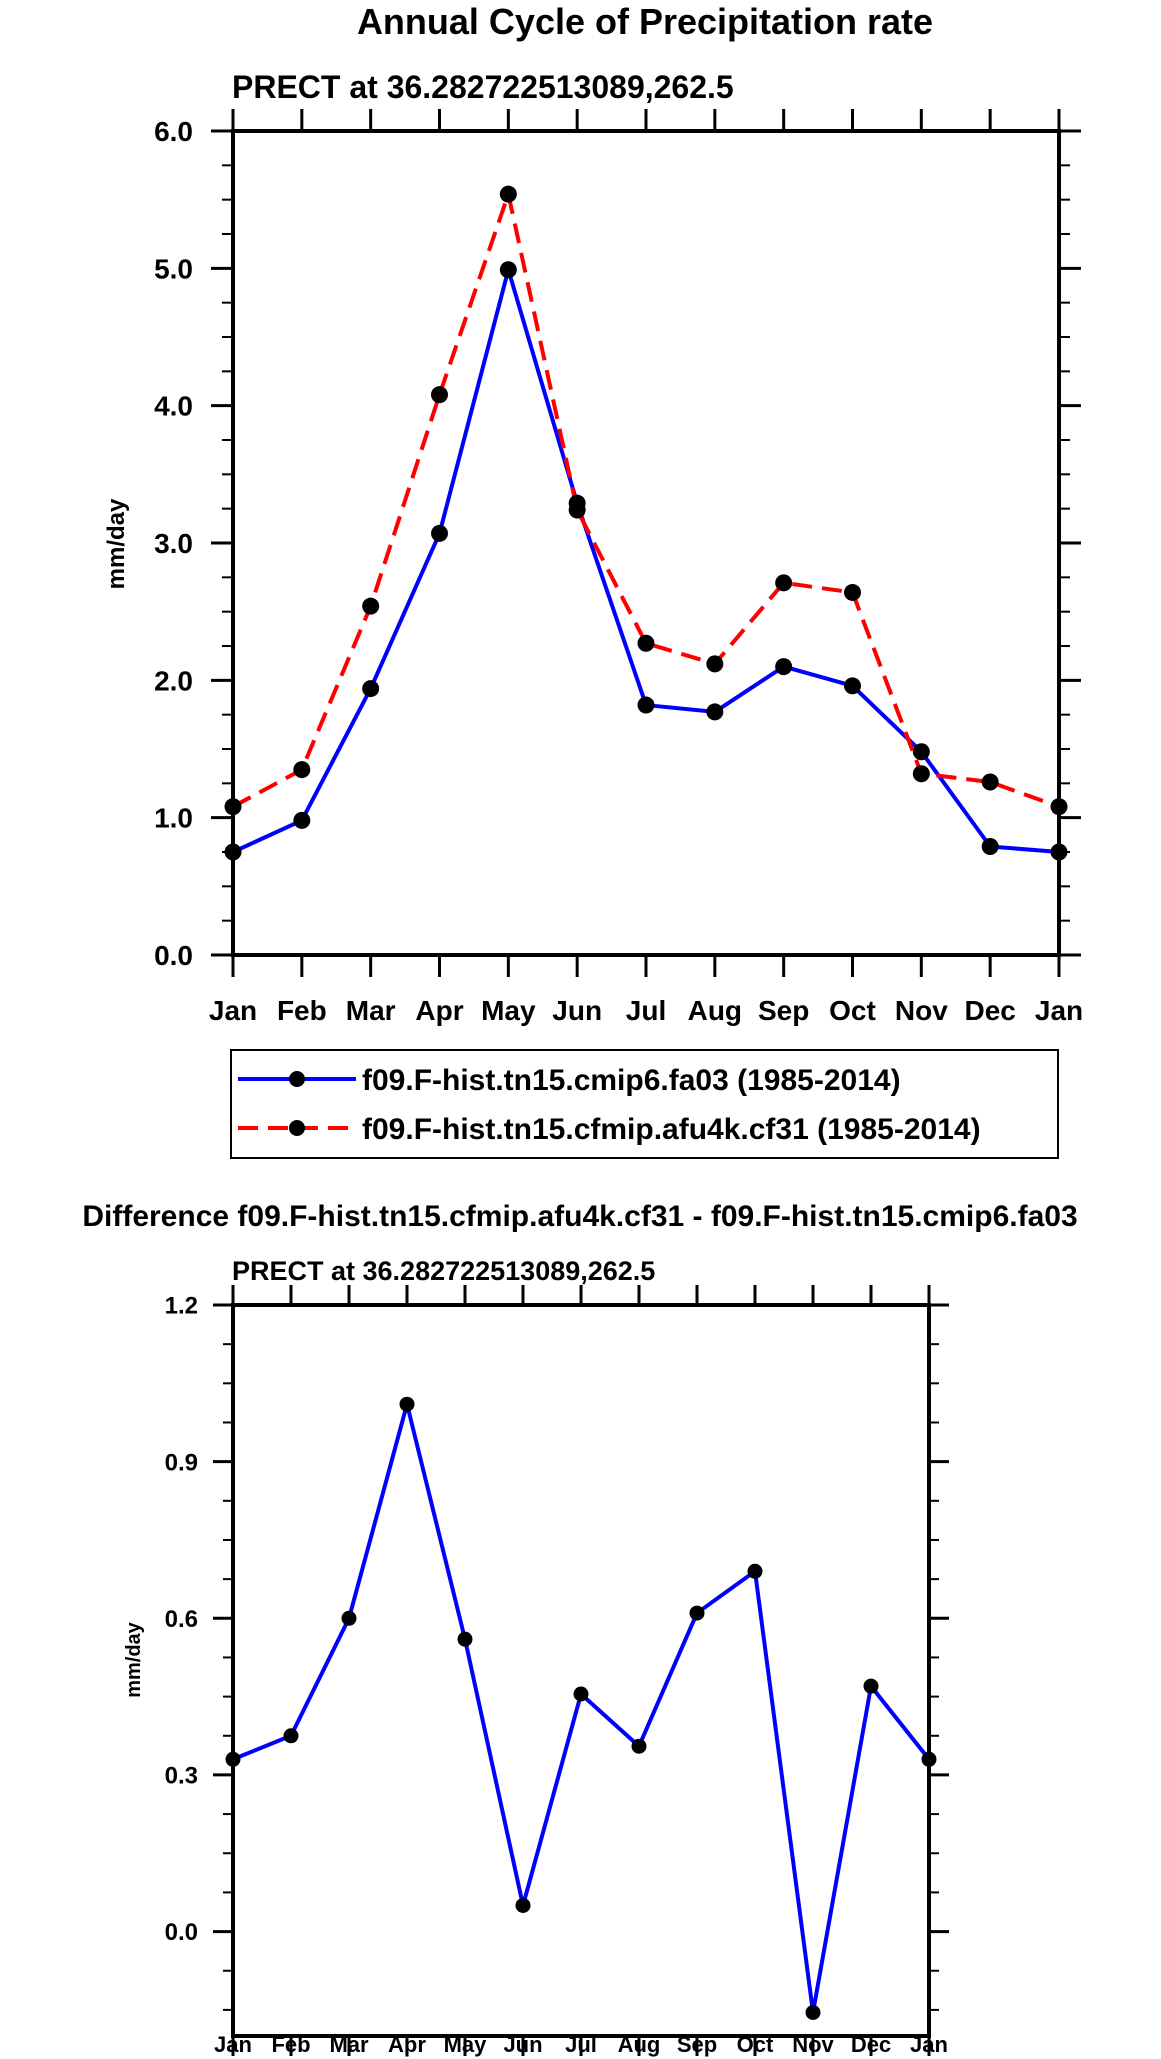  What do you see at coordinates (173, 268) in the screenshot?
I see `y-tick-label: 5.0` at bounding box center [173, 268].